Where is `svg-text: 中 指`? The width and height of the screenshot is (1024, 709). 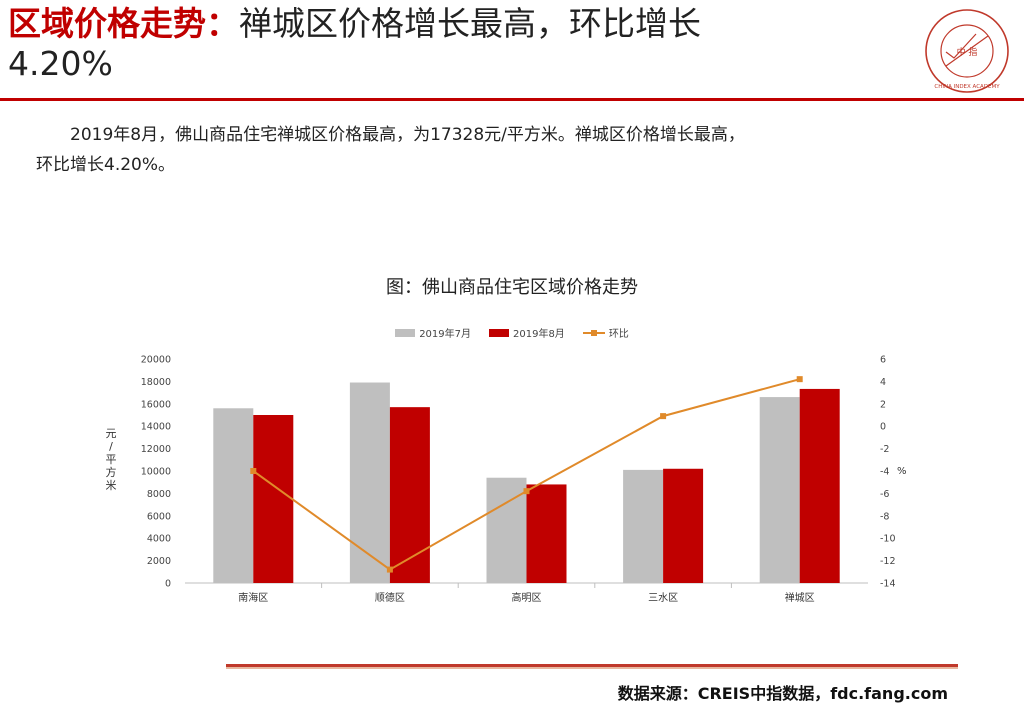 svg-text: 中 指 is located at coordinates (967, 52).